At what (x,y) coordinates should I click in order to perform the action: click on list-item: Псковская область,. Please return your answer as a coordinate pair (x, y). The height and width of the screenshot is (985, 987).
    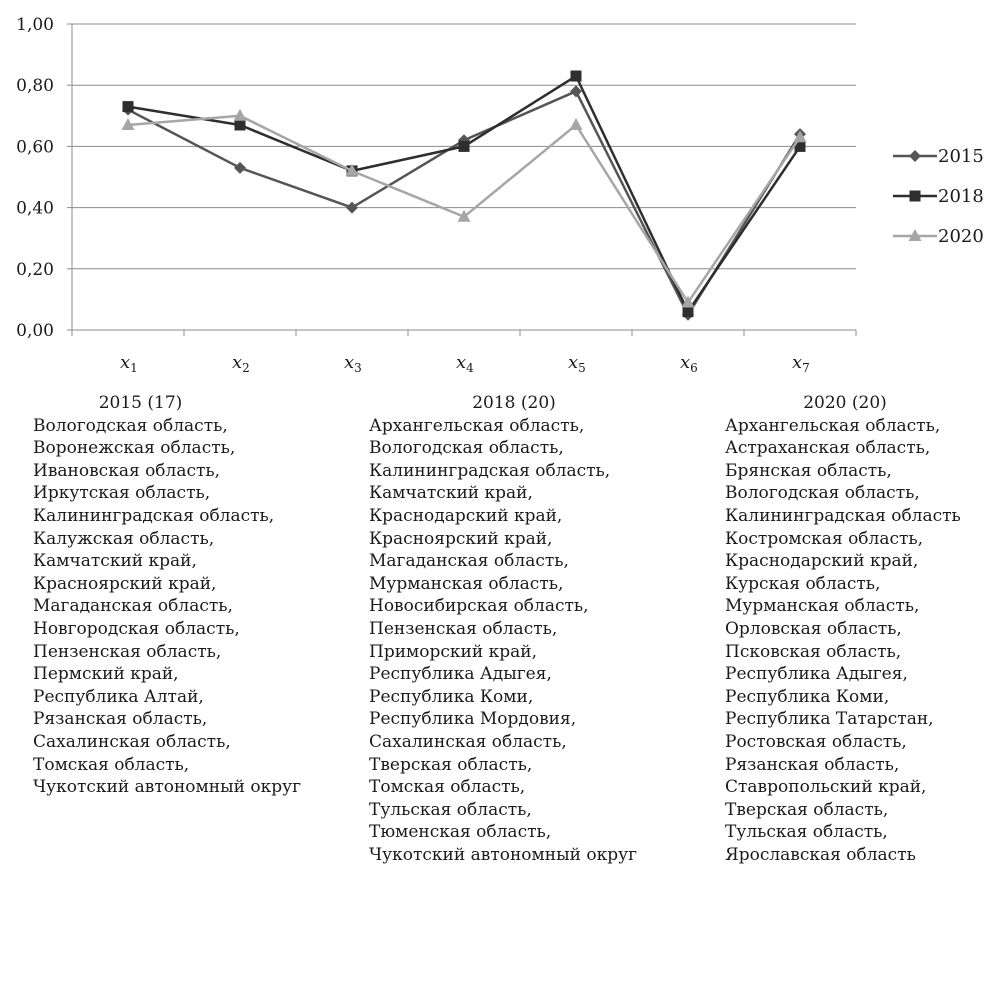
    Looking at the image, I should click on (813, 651).